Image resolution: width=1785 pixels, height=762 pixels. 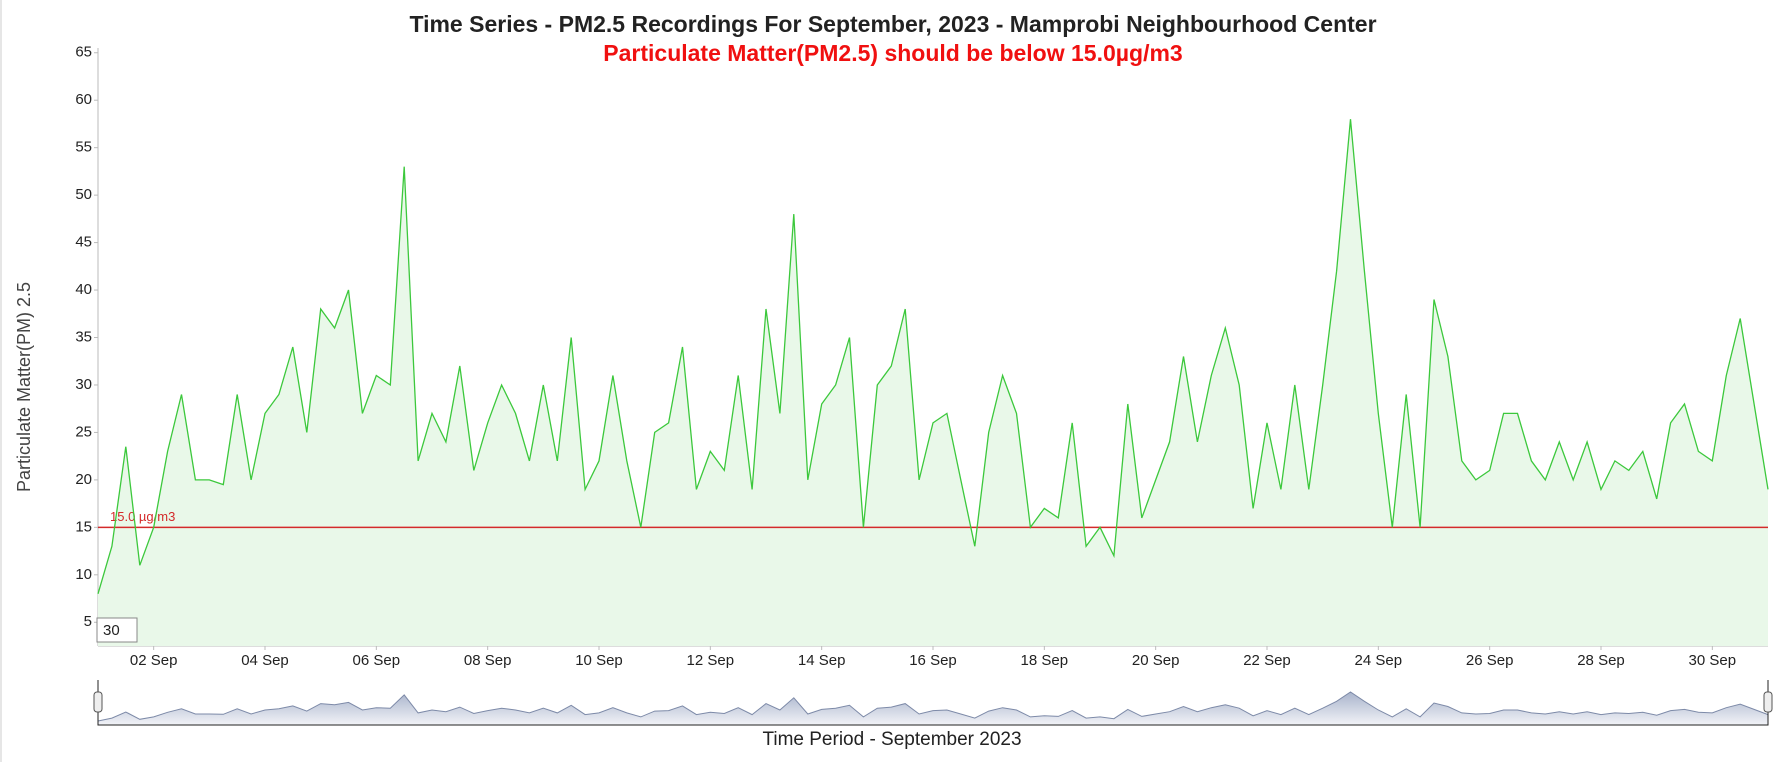 I want to click on x-tick-label: 24 Sep, so click(x=1379, y=660).